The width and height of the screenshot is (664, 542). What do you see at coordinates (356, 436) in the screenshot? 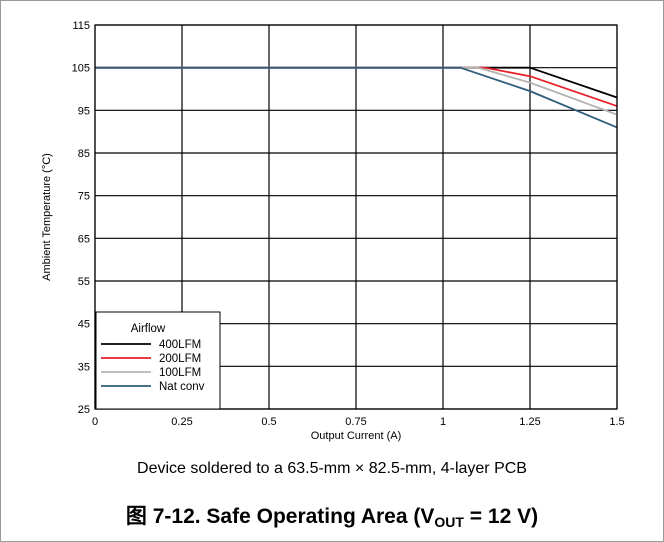
I see `x-axis-title: Output Current (A)` at bounding box center [356, 436].